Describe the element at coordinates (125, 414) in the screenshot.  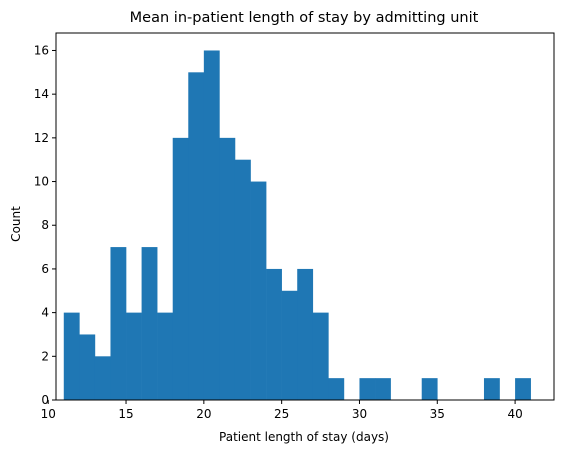
I see `x-tick-label: 15` at that location.